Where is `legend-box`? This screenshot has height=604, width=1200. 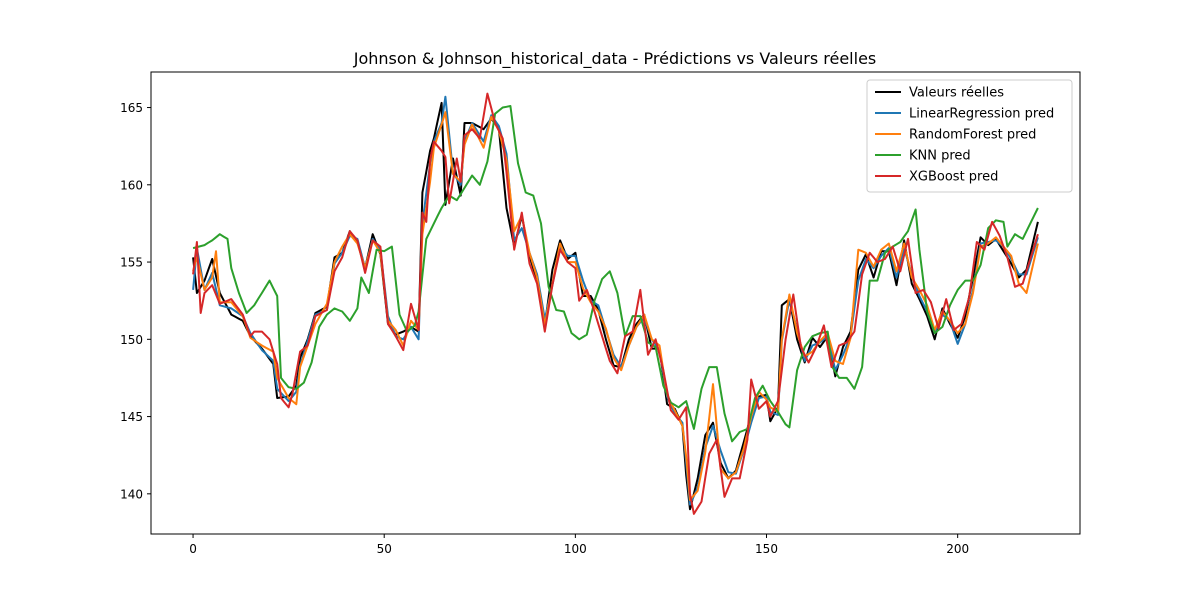 legend-box is located at coordinates (969, 136).